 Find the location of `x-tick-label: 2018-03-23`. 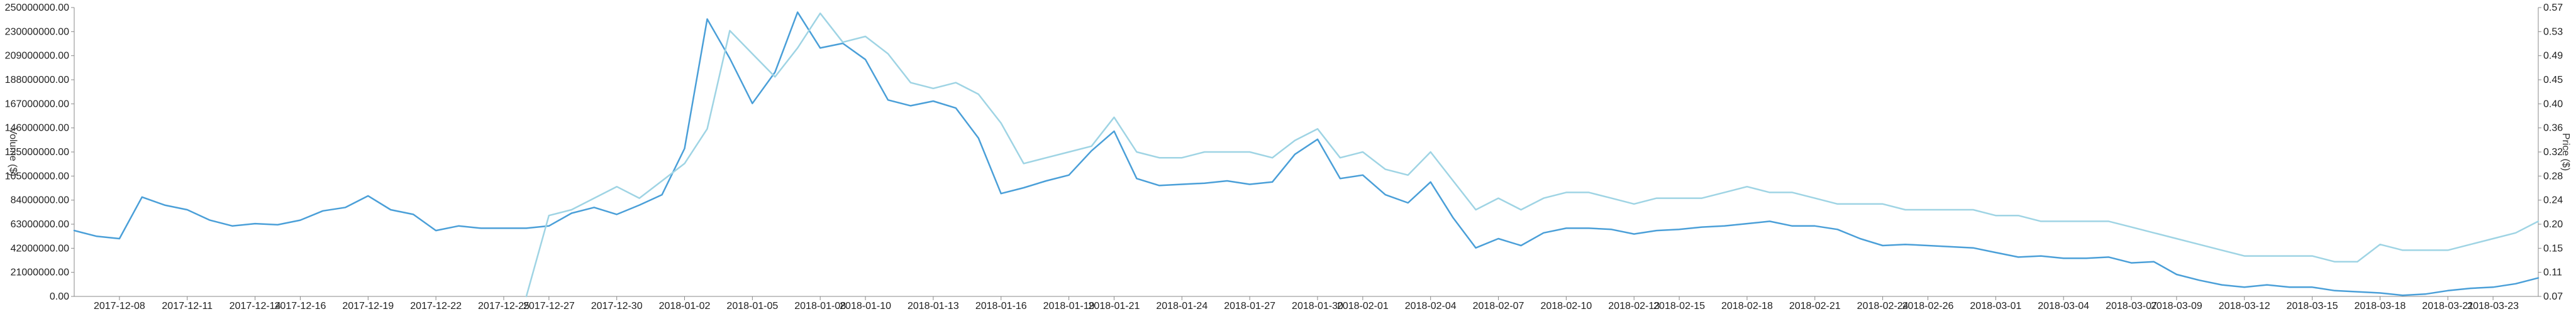

x-tick-label: 2018-03-23 is located at coordinates (2493, 306).